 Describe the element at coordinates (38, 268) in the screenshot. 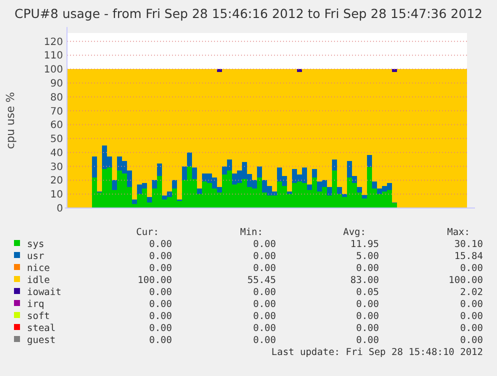

I see `legend-label: nice` at that location.